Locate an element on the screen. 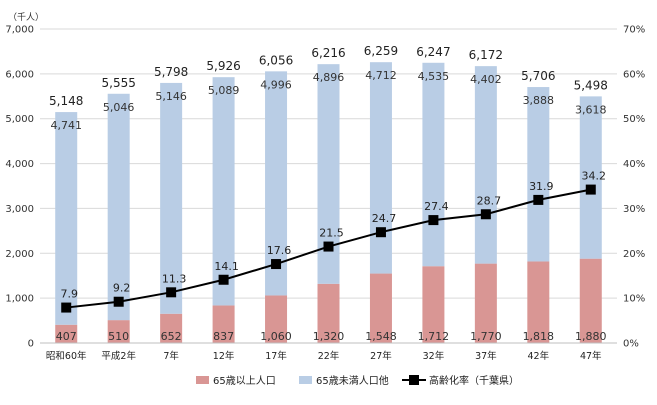 This screenshot has height=405, width=657. label-total: 6,259 is located at coordinates (381, 51).